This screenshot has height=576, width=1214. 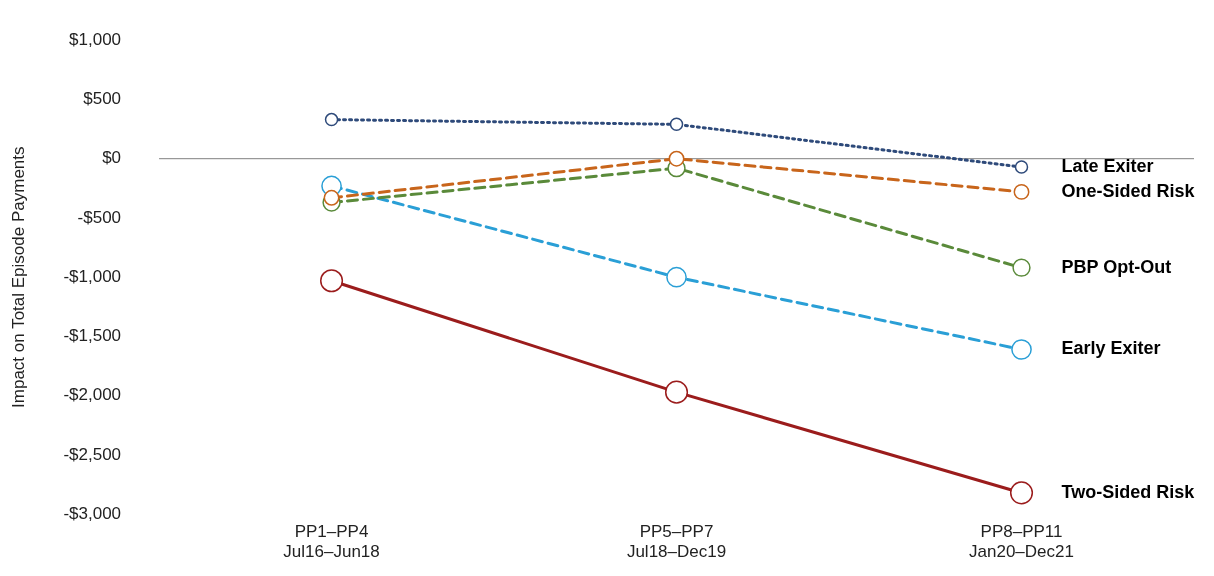 I want to click on x-tick-label: PP1–PP4 Jul16–Jun18, so click(x=331, y=542).